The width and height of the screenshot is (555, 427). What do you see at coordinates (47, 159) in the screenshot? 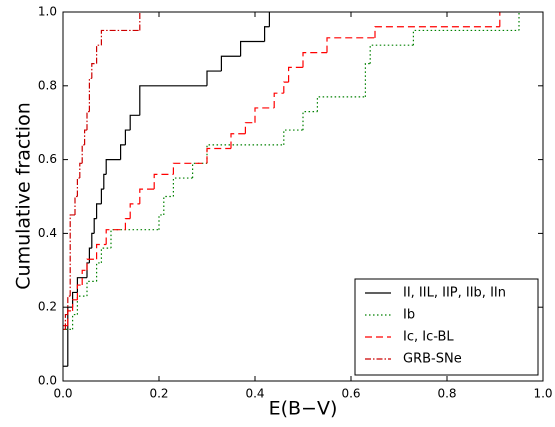
I see `y-tick-label: 0.6` at bounding box center [47, 159].